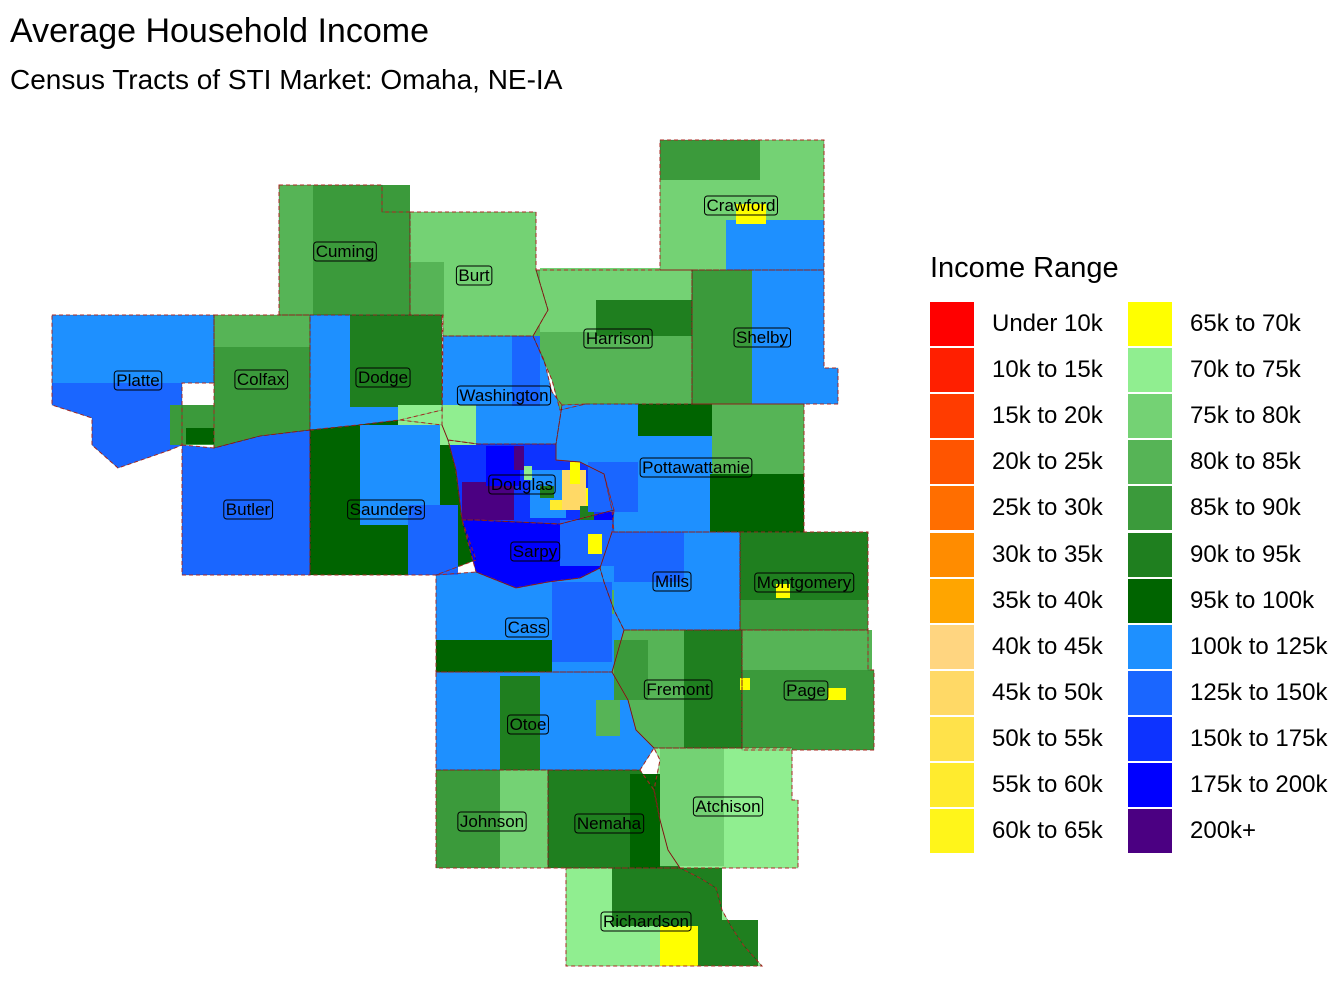 This screenshot has width=1344, height=1008. I want to click on county-label-platte: Platte, so click(138, 380).